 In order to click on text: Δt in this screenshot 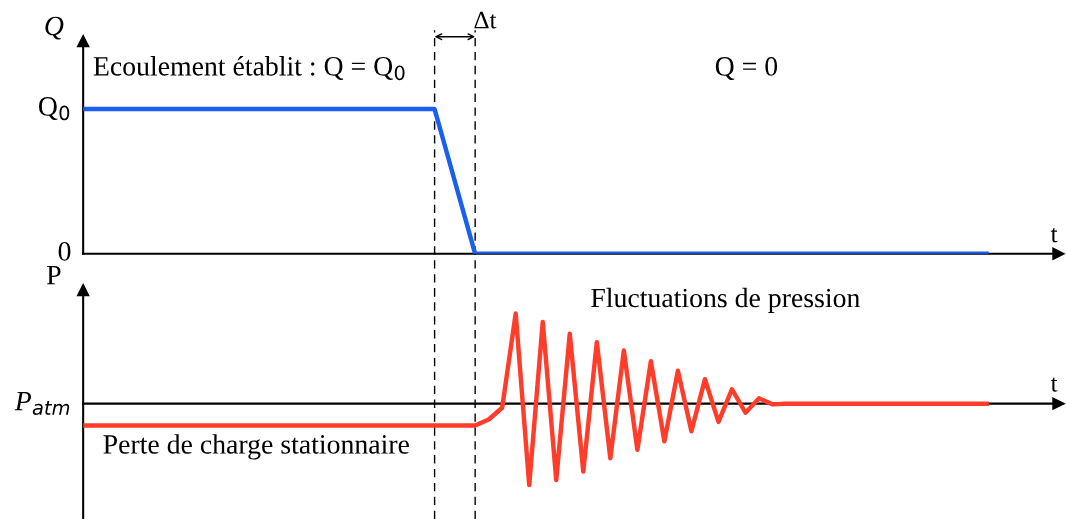, I will do `click(485, 20)`.